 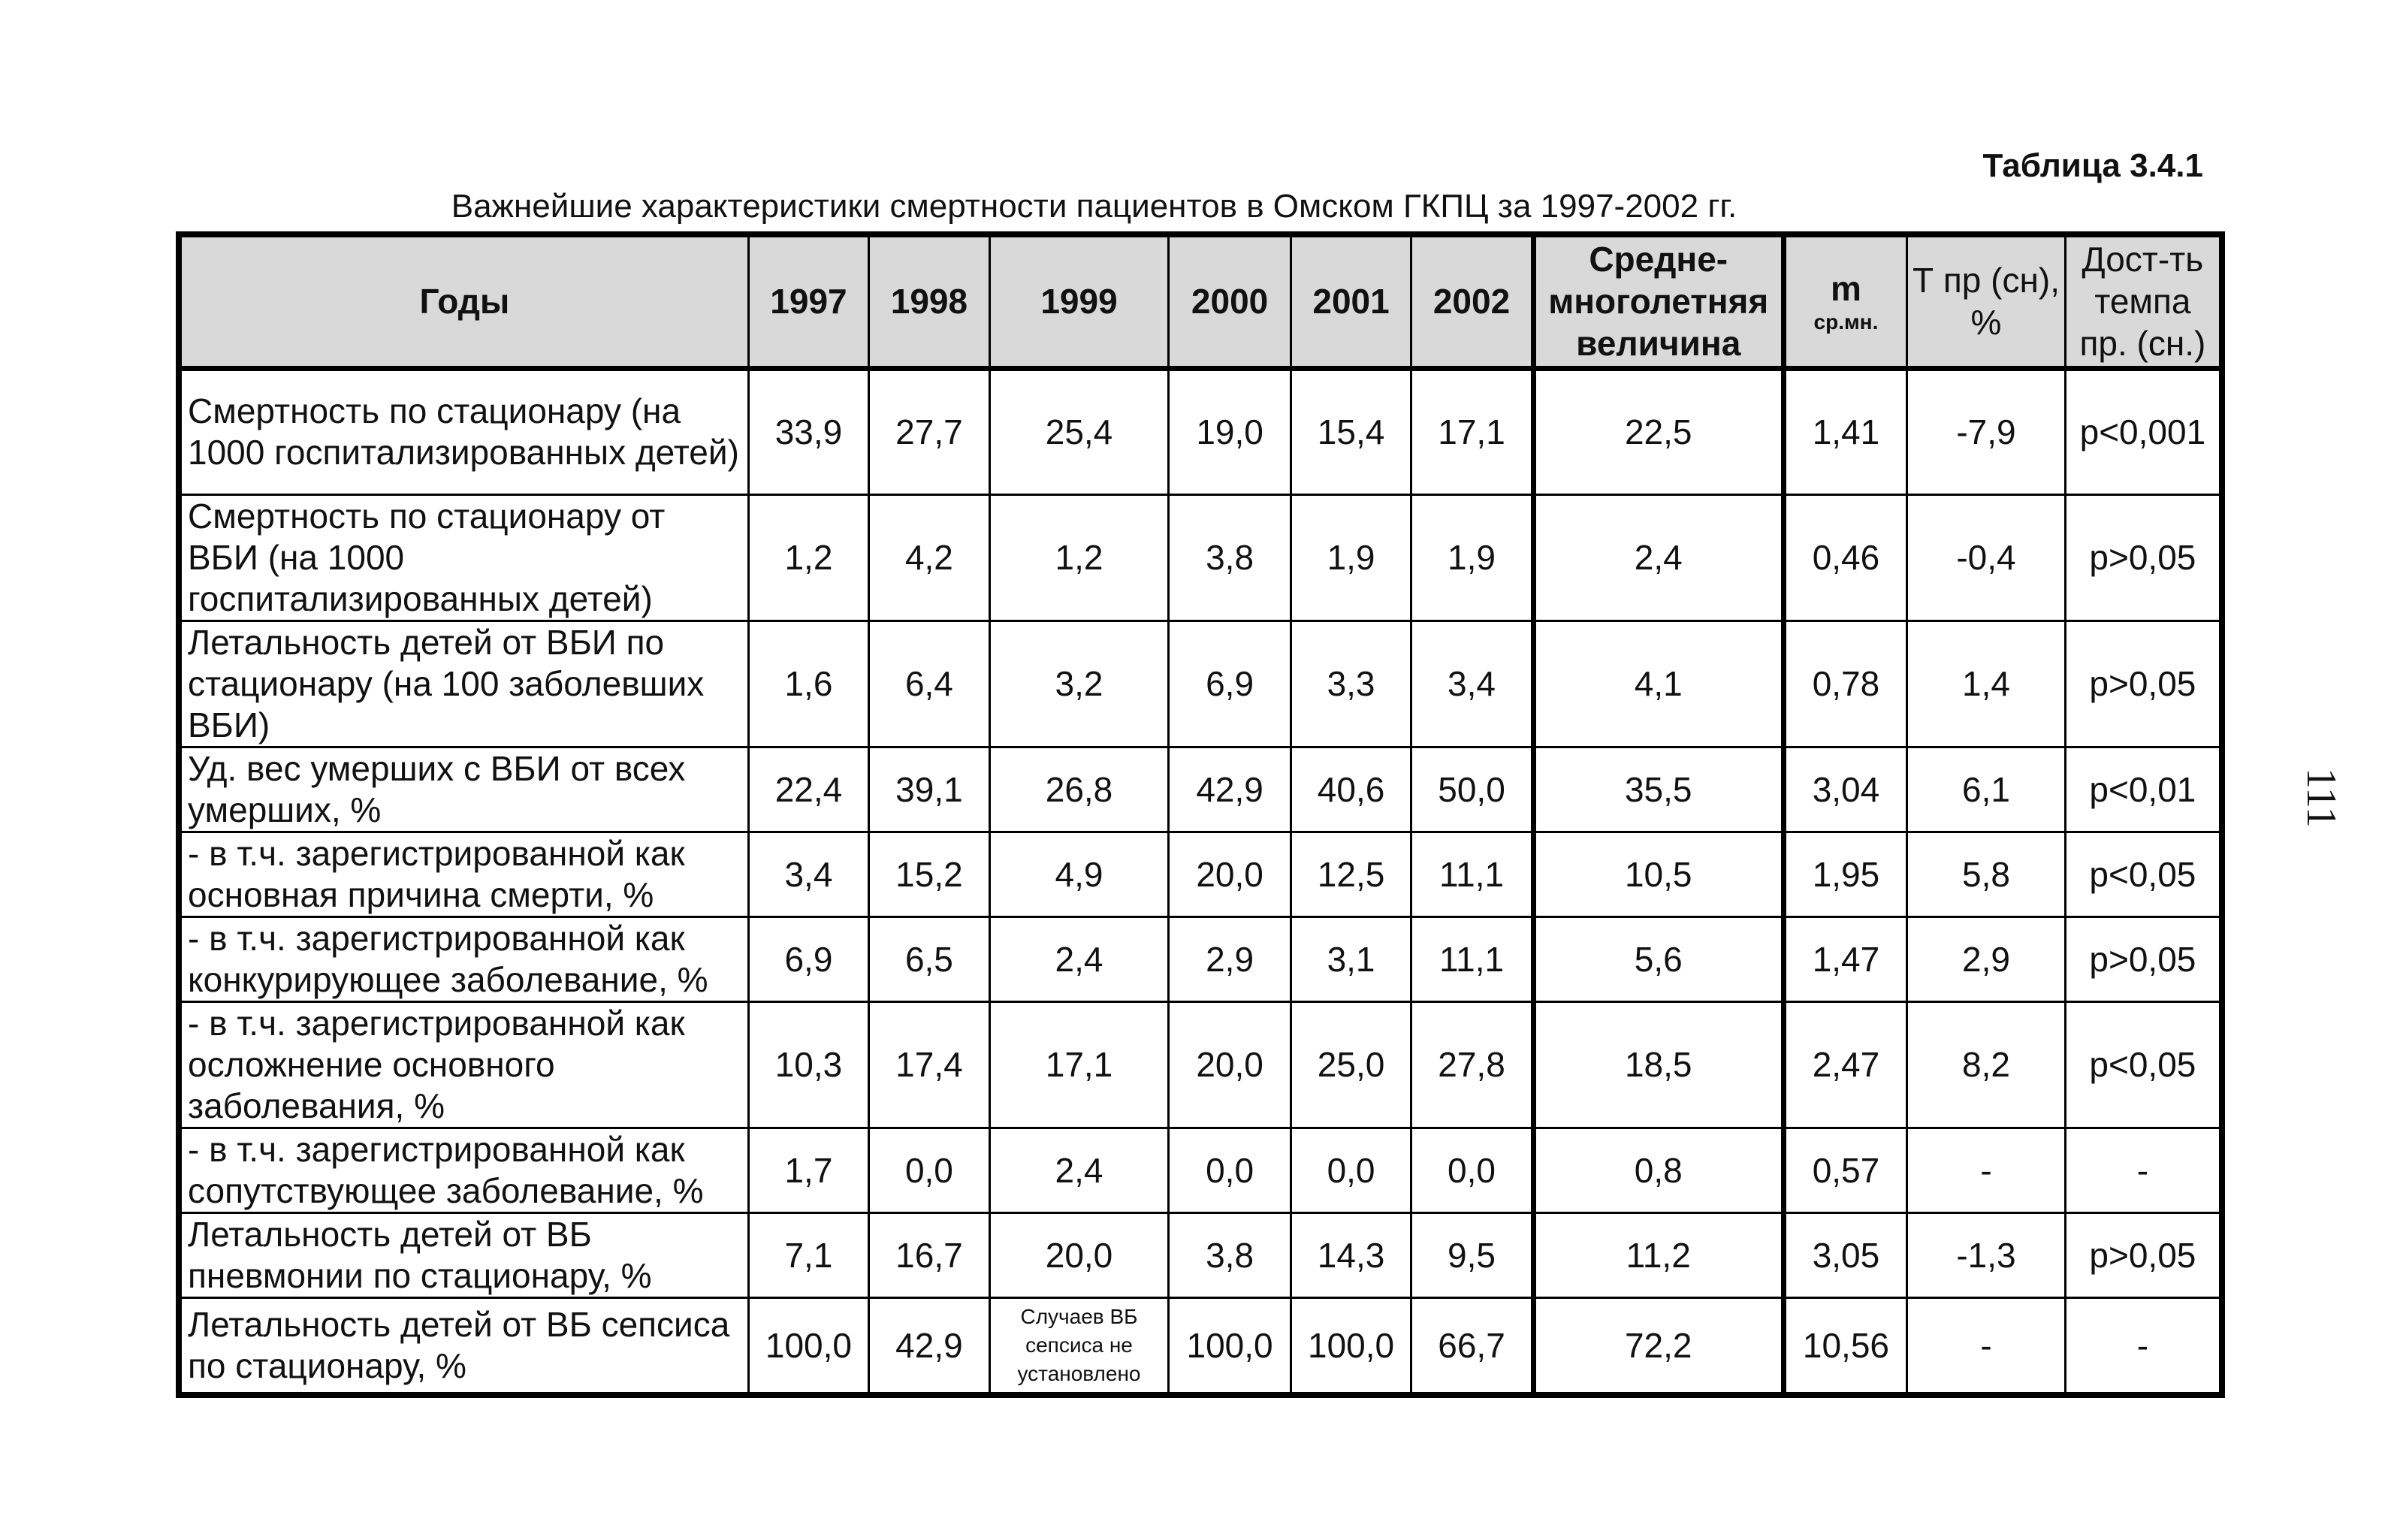 I want to click on cell-sig: p<0,001, so click(x=2143, y=432).